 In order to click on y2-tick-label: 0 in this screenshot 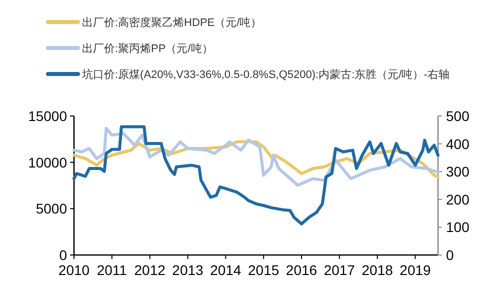, I will do `click(450, 255)`.